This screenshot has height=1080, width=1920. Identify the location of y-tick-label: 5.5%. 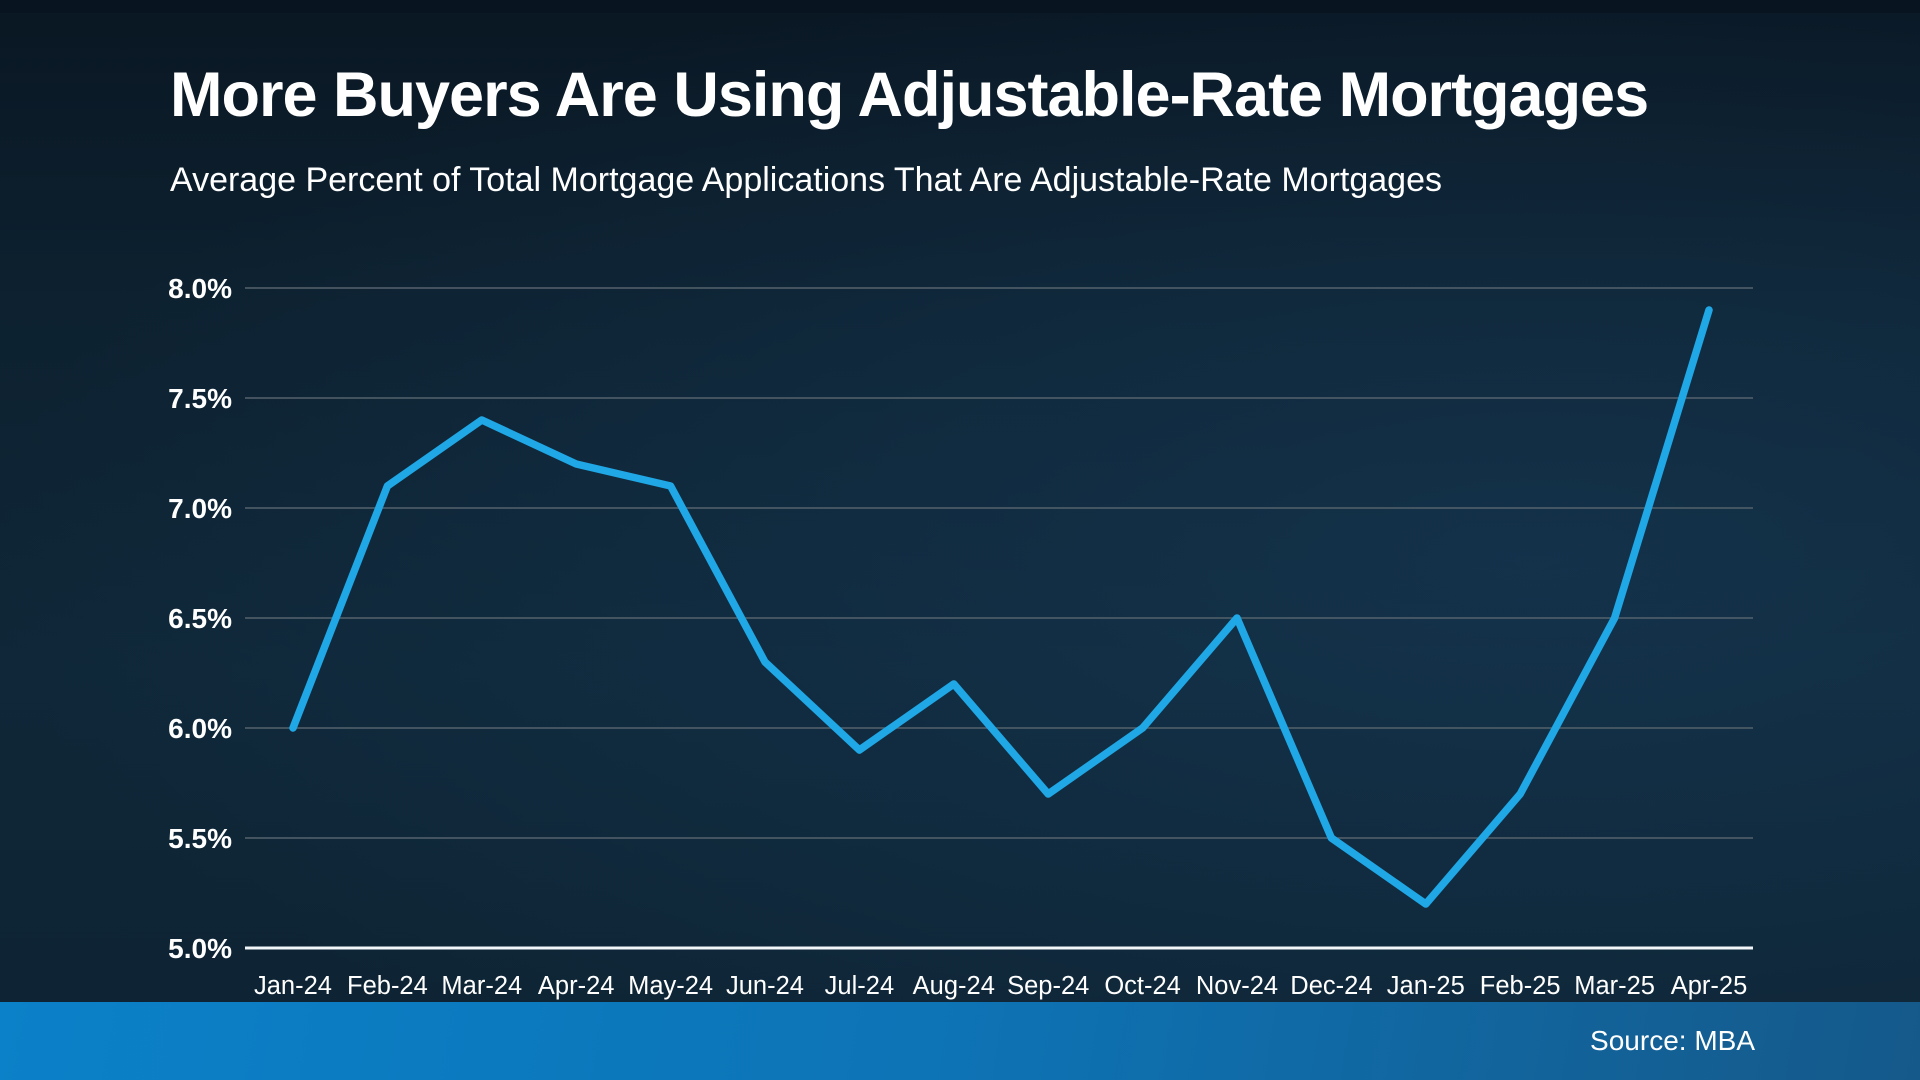
(200, 838).